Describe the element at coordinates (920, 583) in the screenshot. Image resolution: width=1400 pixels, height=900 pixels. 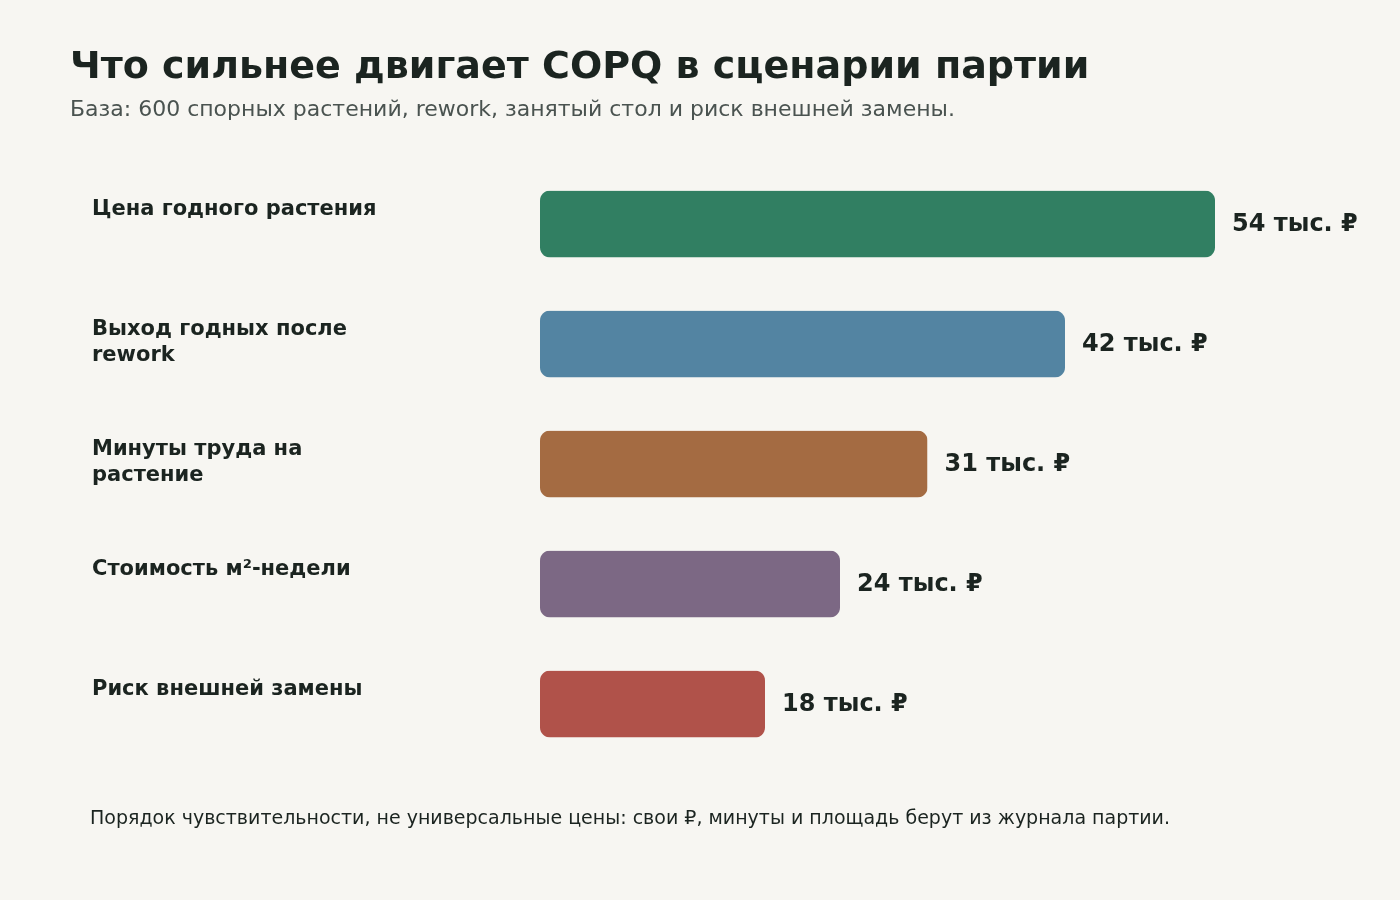
I see `data-label: 24 тыс. ₽` at that location.